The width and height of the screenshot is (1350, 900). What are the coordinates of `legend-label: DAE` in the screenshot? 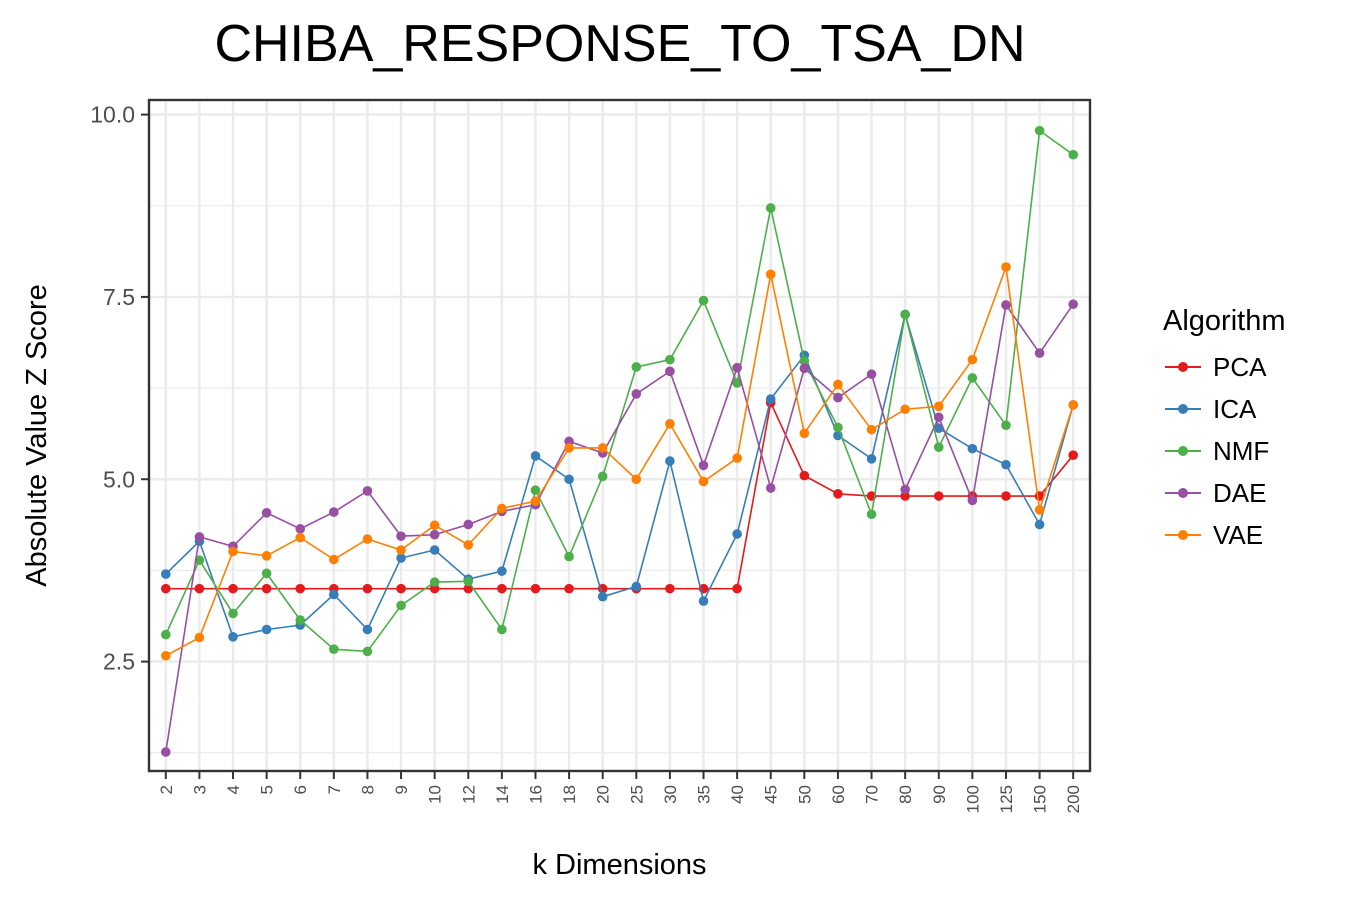 It's located at (1240, 492).